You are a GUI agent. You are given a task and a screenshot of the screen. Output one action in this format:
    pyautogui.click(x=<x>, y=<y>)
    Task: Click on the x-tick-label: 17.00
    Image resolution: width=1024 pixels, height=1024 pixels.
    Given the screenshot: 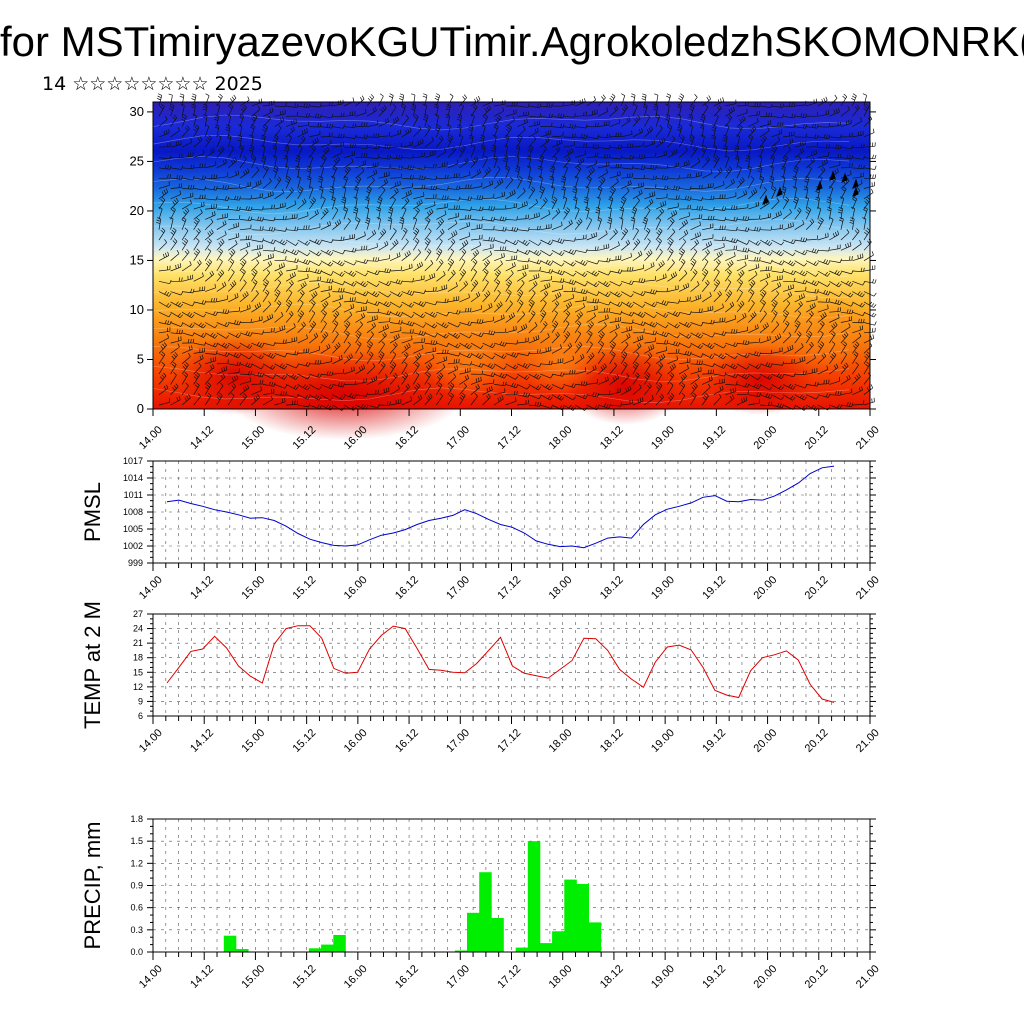 What is the action you would take?
    pyautogui.click(x=458, y=741)
    